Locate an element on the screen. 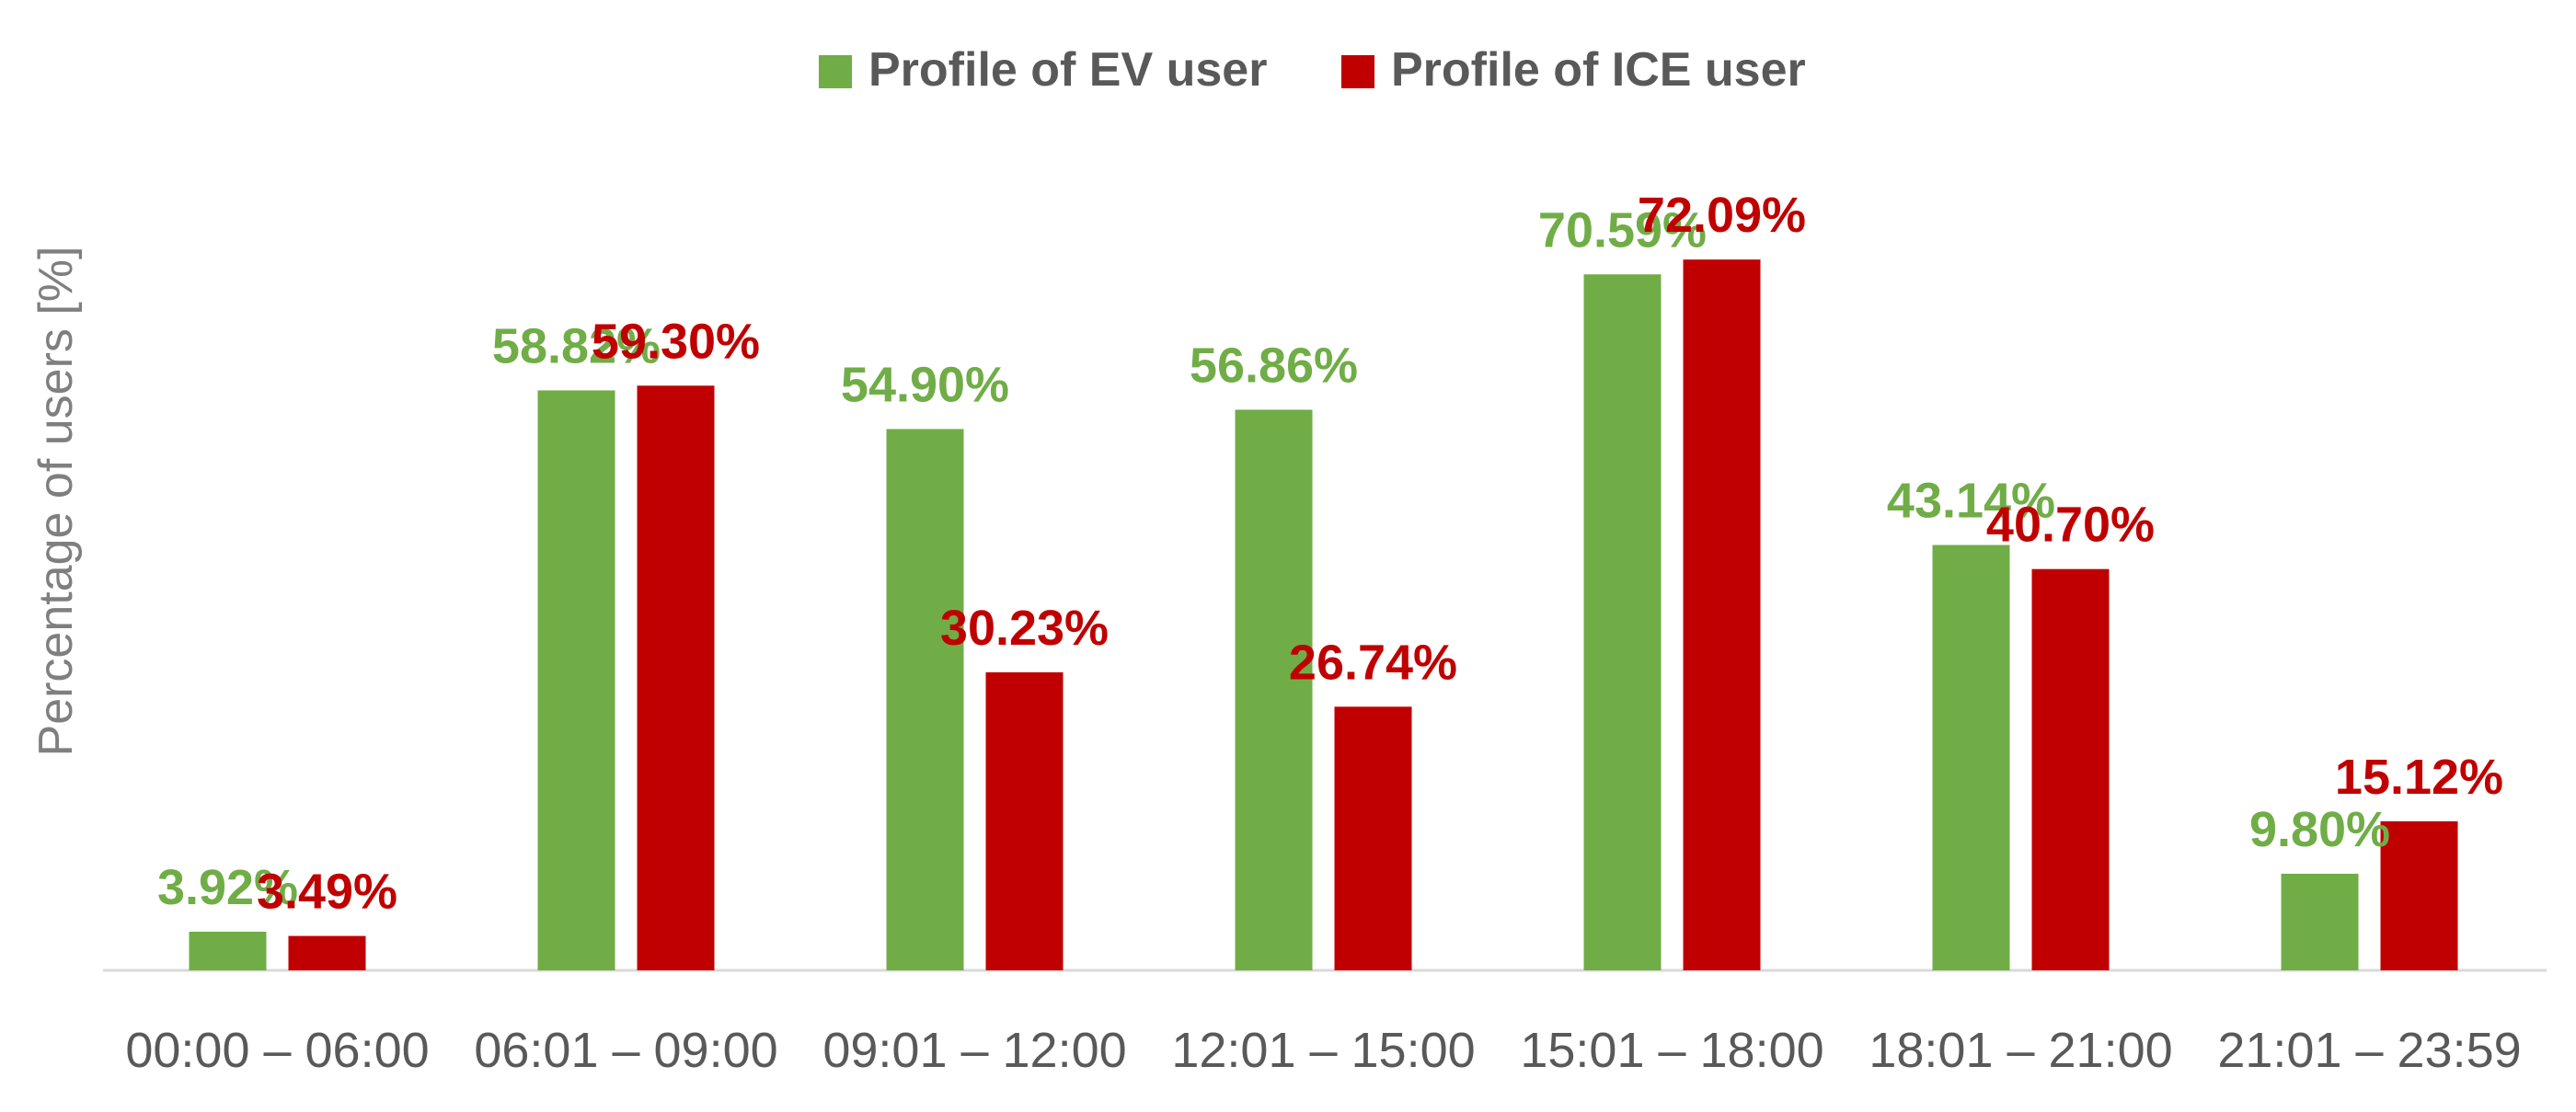  ev-data-label-18-01-21-00: 43.14% is located at coordinates (1971, 501).